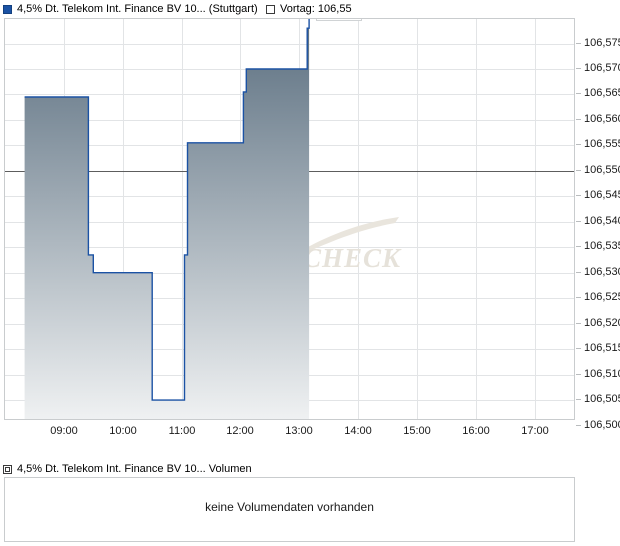  I want to click on half-filled-square-icon, so click(7, 469).